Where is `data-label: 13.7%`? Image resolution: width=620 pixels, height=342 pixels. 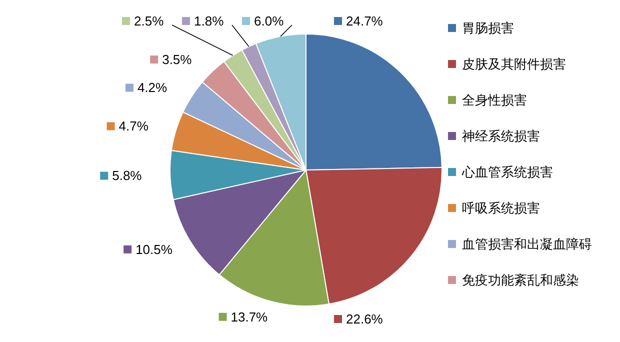 data-label: 13.7% is located at coordinates (249, 316).